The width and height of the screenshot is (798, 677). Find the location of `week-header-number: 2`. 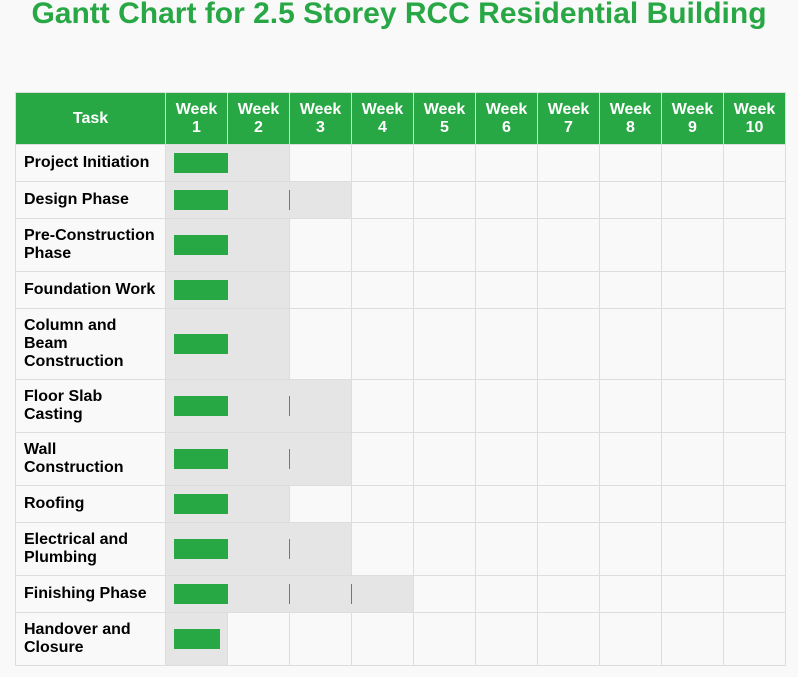

week-header-number: 2 is located at coordinates (258, 127).